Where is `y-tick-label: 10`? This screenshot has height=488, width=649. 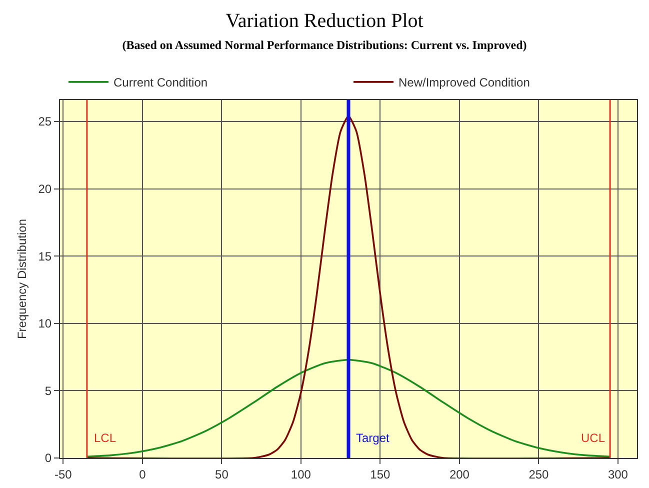
y-tick-label: 10 is located at coordinates (45, 323).